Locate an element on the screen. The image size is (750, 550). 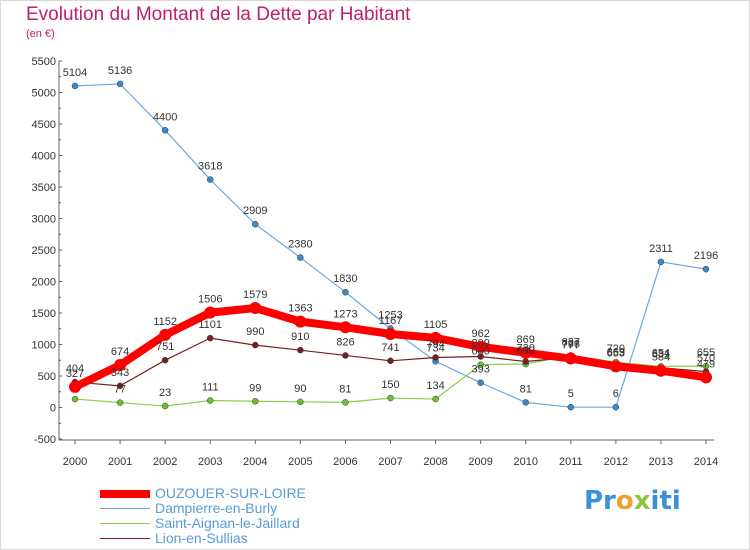
data-label: 669 is located at coordinates (616, 352).